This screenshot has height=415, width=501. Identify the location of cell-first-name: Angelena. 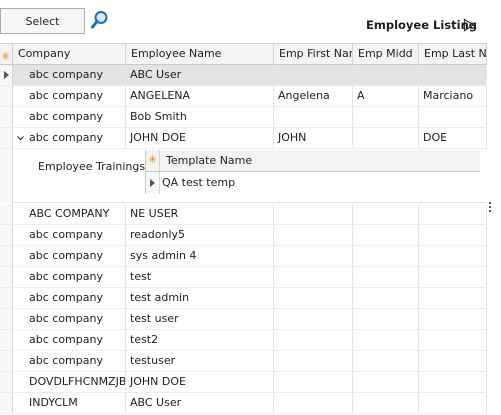
(313, 96).